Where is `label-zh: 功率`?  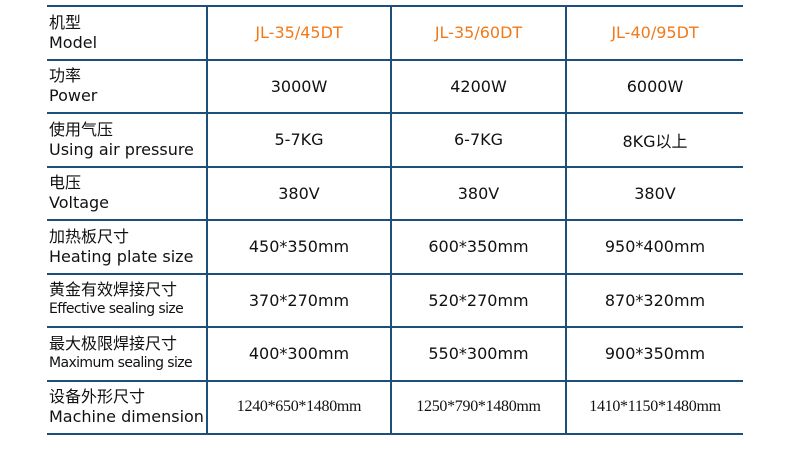
label-zh: 功率 is located at coordinates (65, 76).